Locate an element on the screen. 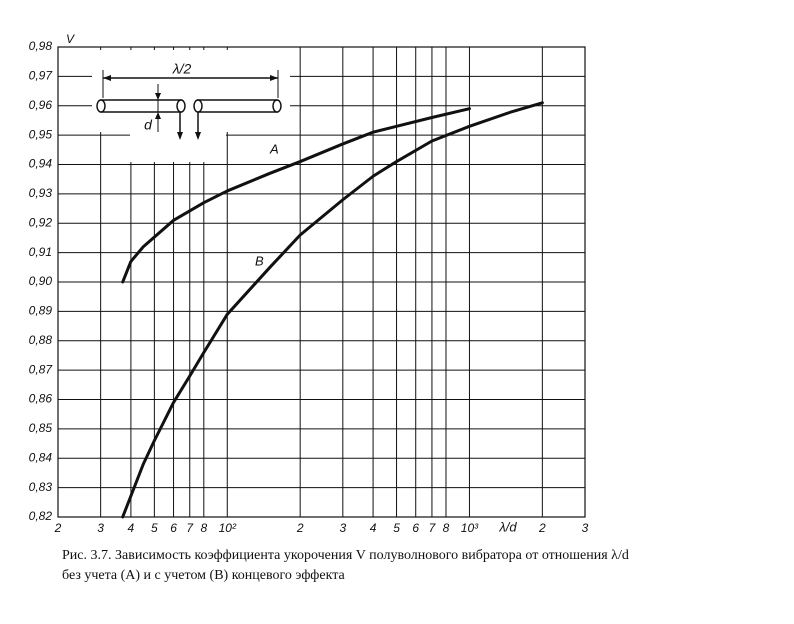 The width and height of the screenshot is (794, 624). y-tick-label: 0,89 is located at coordinates (41, 311).